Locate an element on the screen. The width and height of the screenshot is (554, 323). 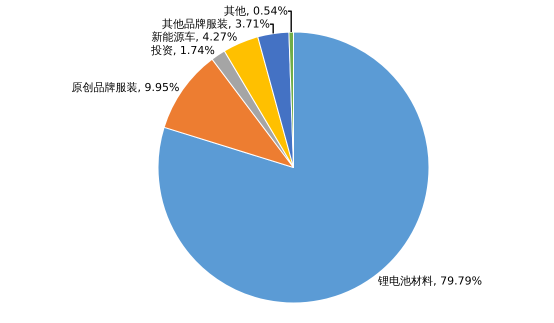
slice-label: 新能源车, 4.27% is located at coordinates (194, 37).